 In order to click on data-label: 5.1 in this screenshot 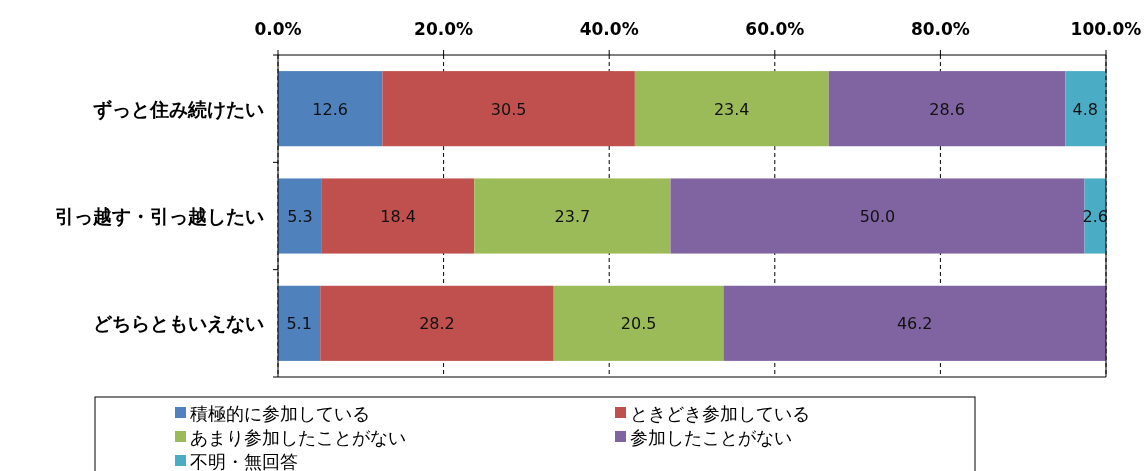, I will do `click(299, 324)`.